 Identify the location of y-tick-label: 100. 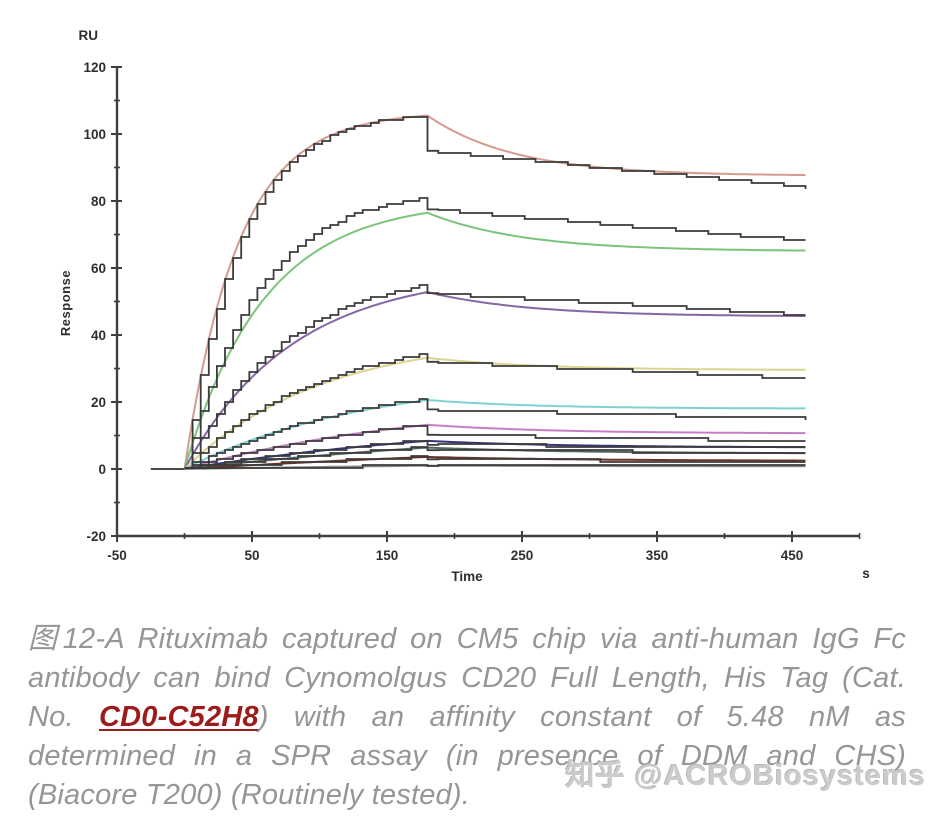
(94, 134).